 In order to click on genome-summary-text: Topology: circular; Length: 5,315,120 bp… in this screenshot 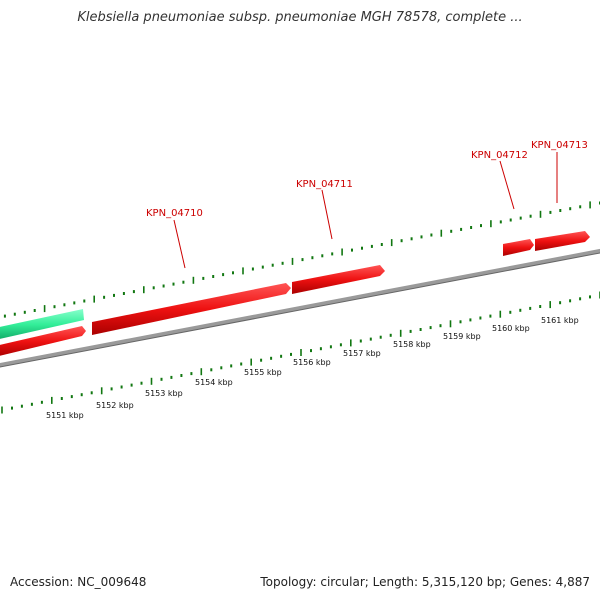, I will do `click(425, 582)`.